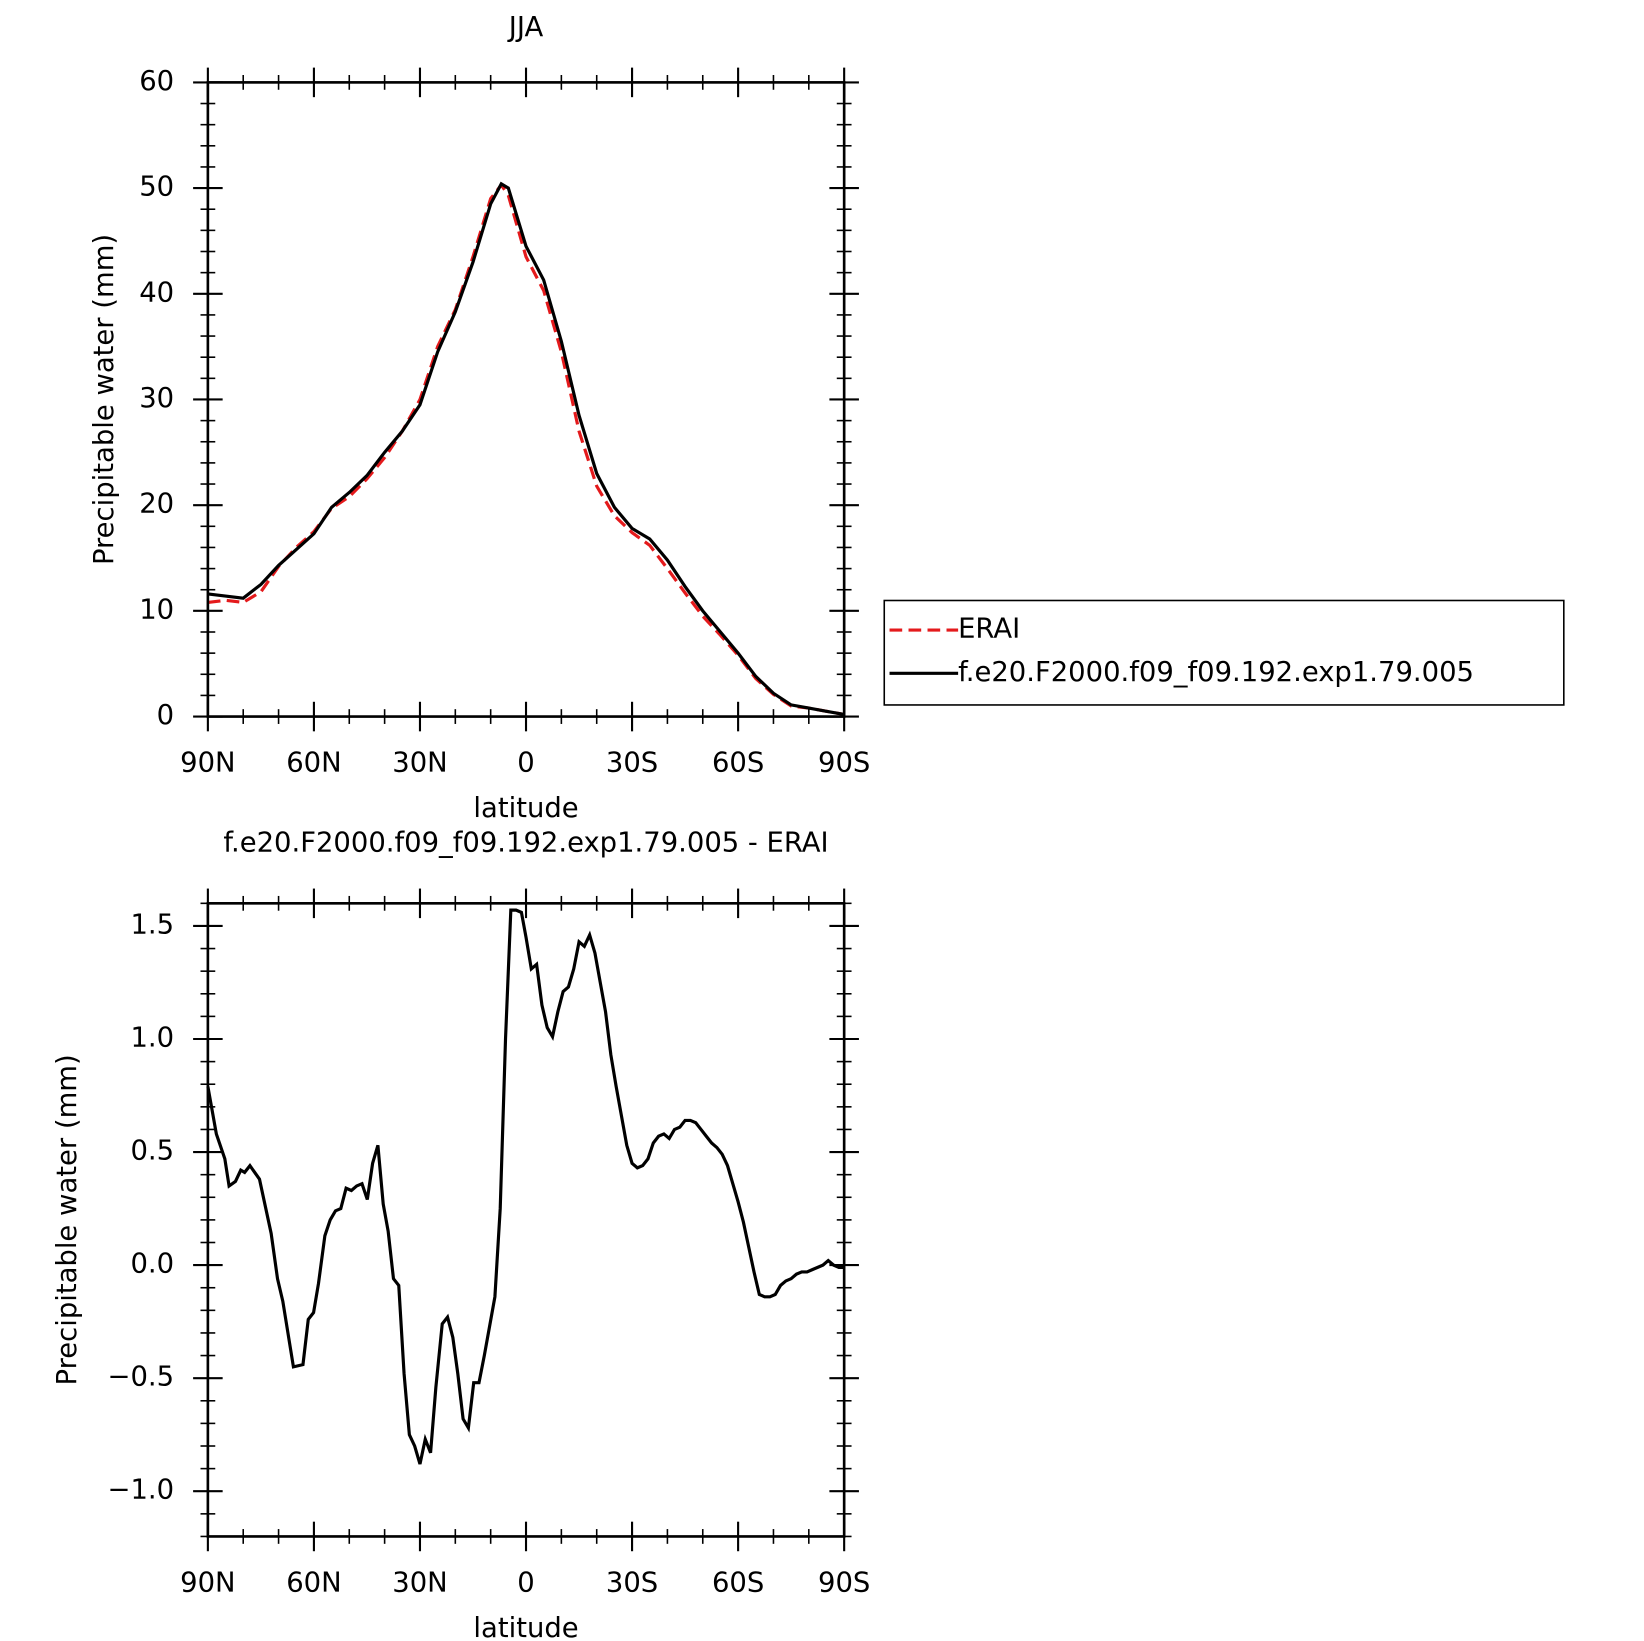  What do you see at coordinates (141, 1377) in the screenshot?
I see `y-tick-label: −0.5` at bounding box center [141, 1377].